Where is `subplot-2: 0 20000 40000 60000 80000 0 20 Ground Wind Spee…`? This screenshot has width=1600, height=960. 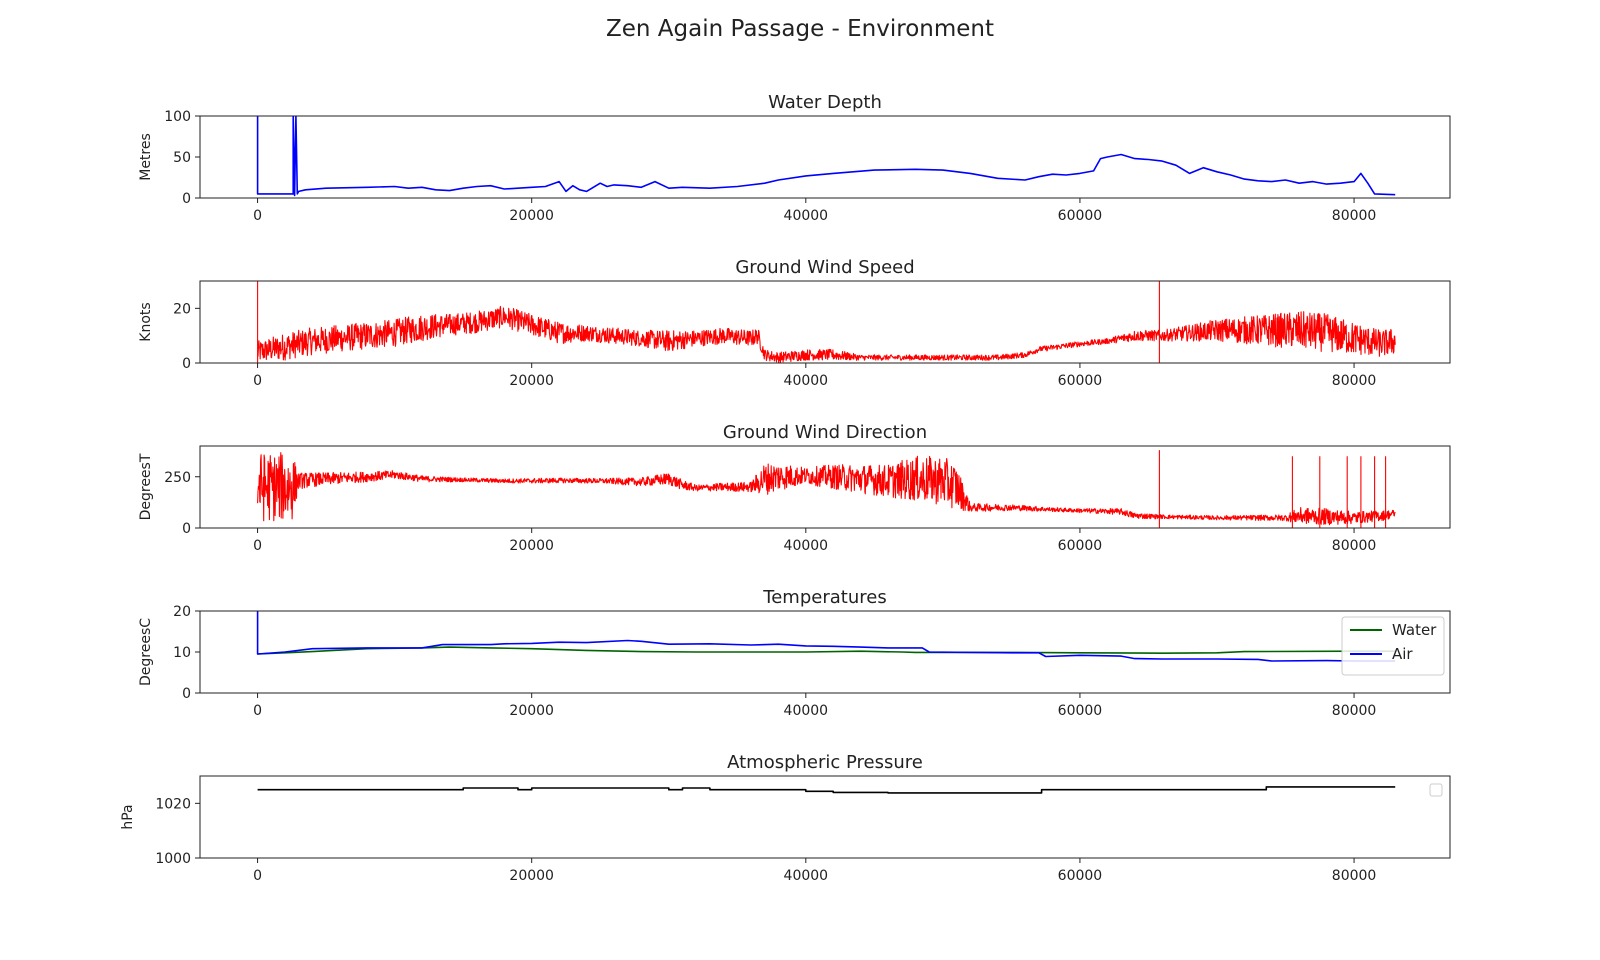
subplot-2: 0 20000 40000 60000 80000 0 20 Ground Wind Spee… is located at coordinates (794, 323).